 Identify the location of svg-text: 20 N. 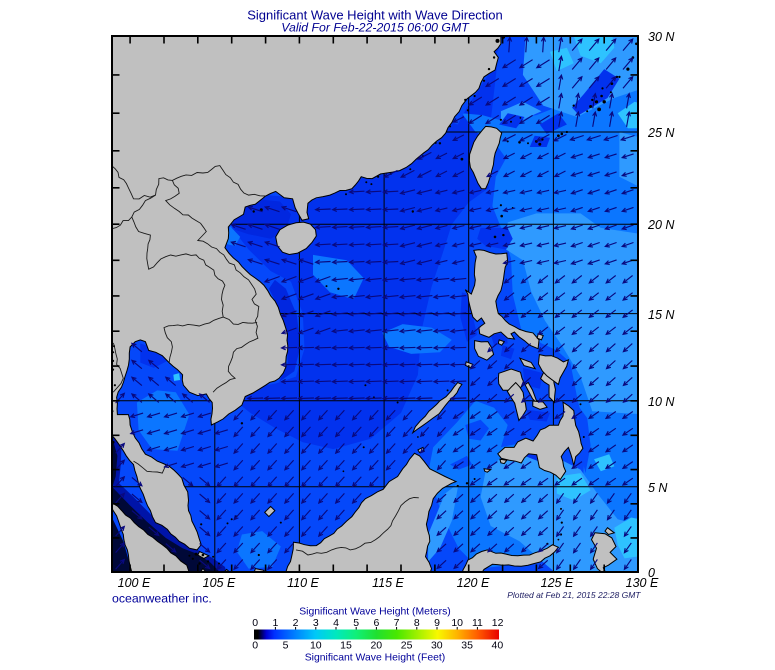
(661, 225).